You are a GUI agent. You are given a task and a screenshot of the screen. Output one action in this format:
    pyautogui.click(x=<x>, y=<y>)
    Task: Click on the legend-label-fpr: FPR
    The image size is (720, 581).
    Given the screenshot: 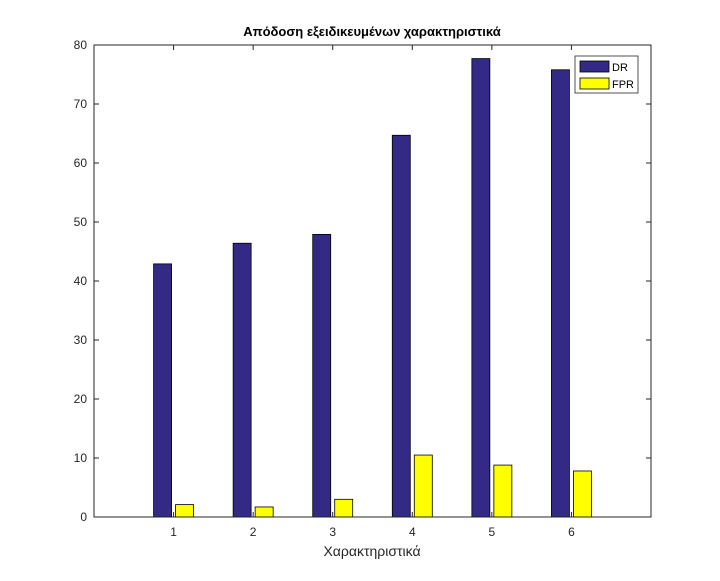 What is the action you would take?
    pyautogui.click(x=623, y=85)
    